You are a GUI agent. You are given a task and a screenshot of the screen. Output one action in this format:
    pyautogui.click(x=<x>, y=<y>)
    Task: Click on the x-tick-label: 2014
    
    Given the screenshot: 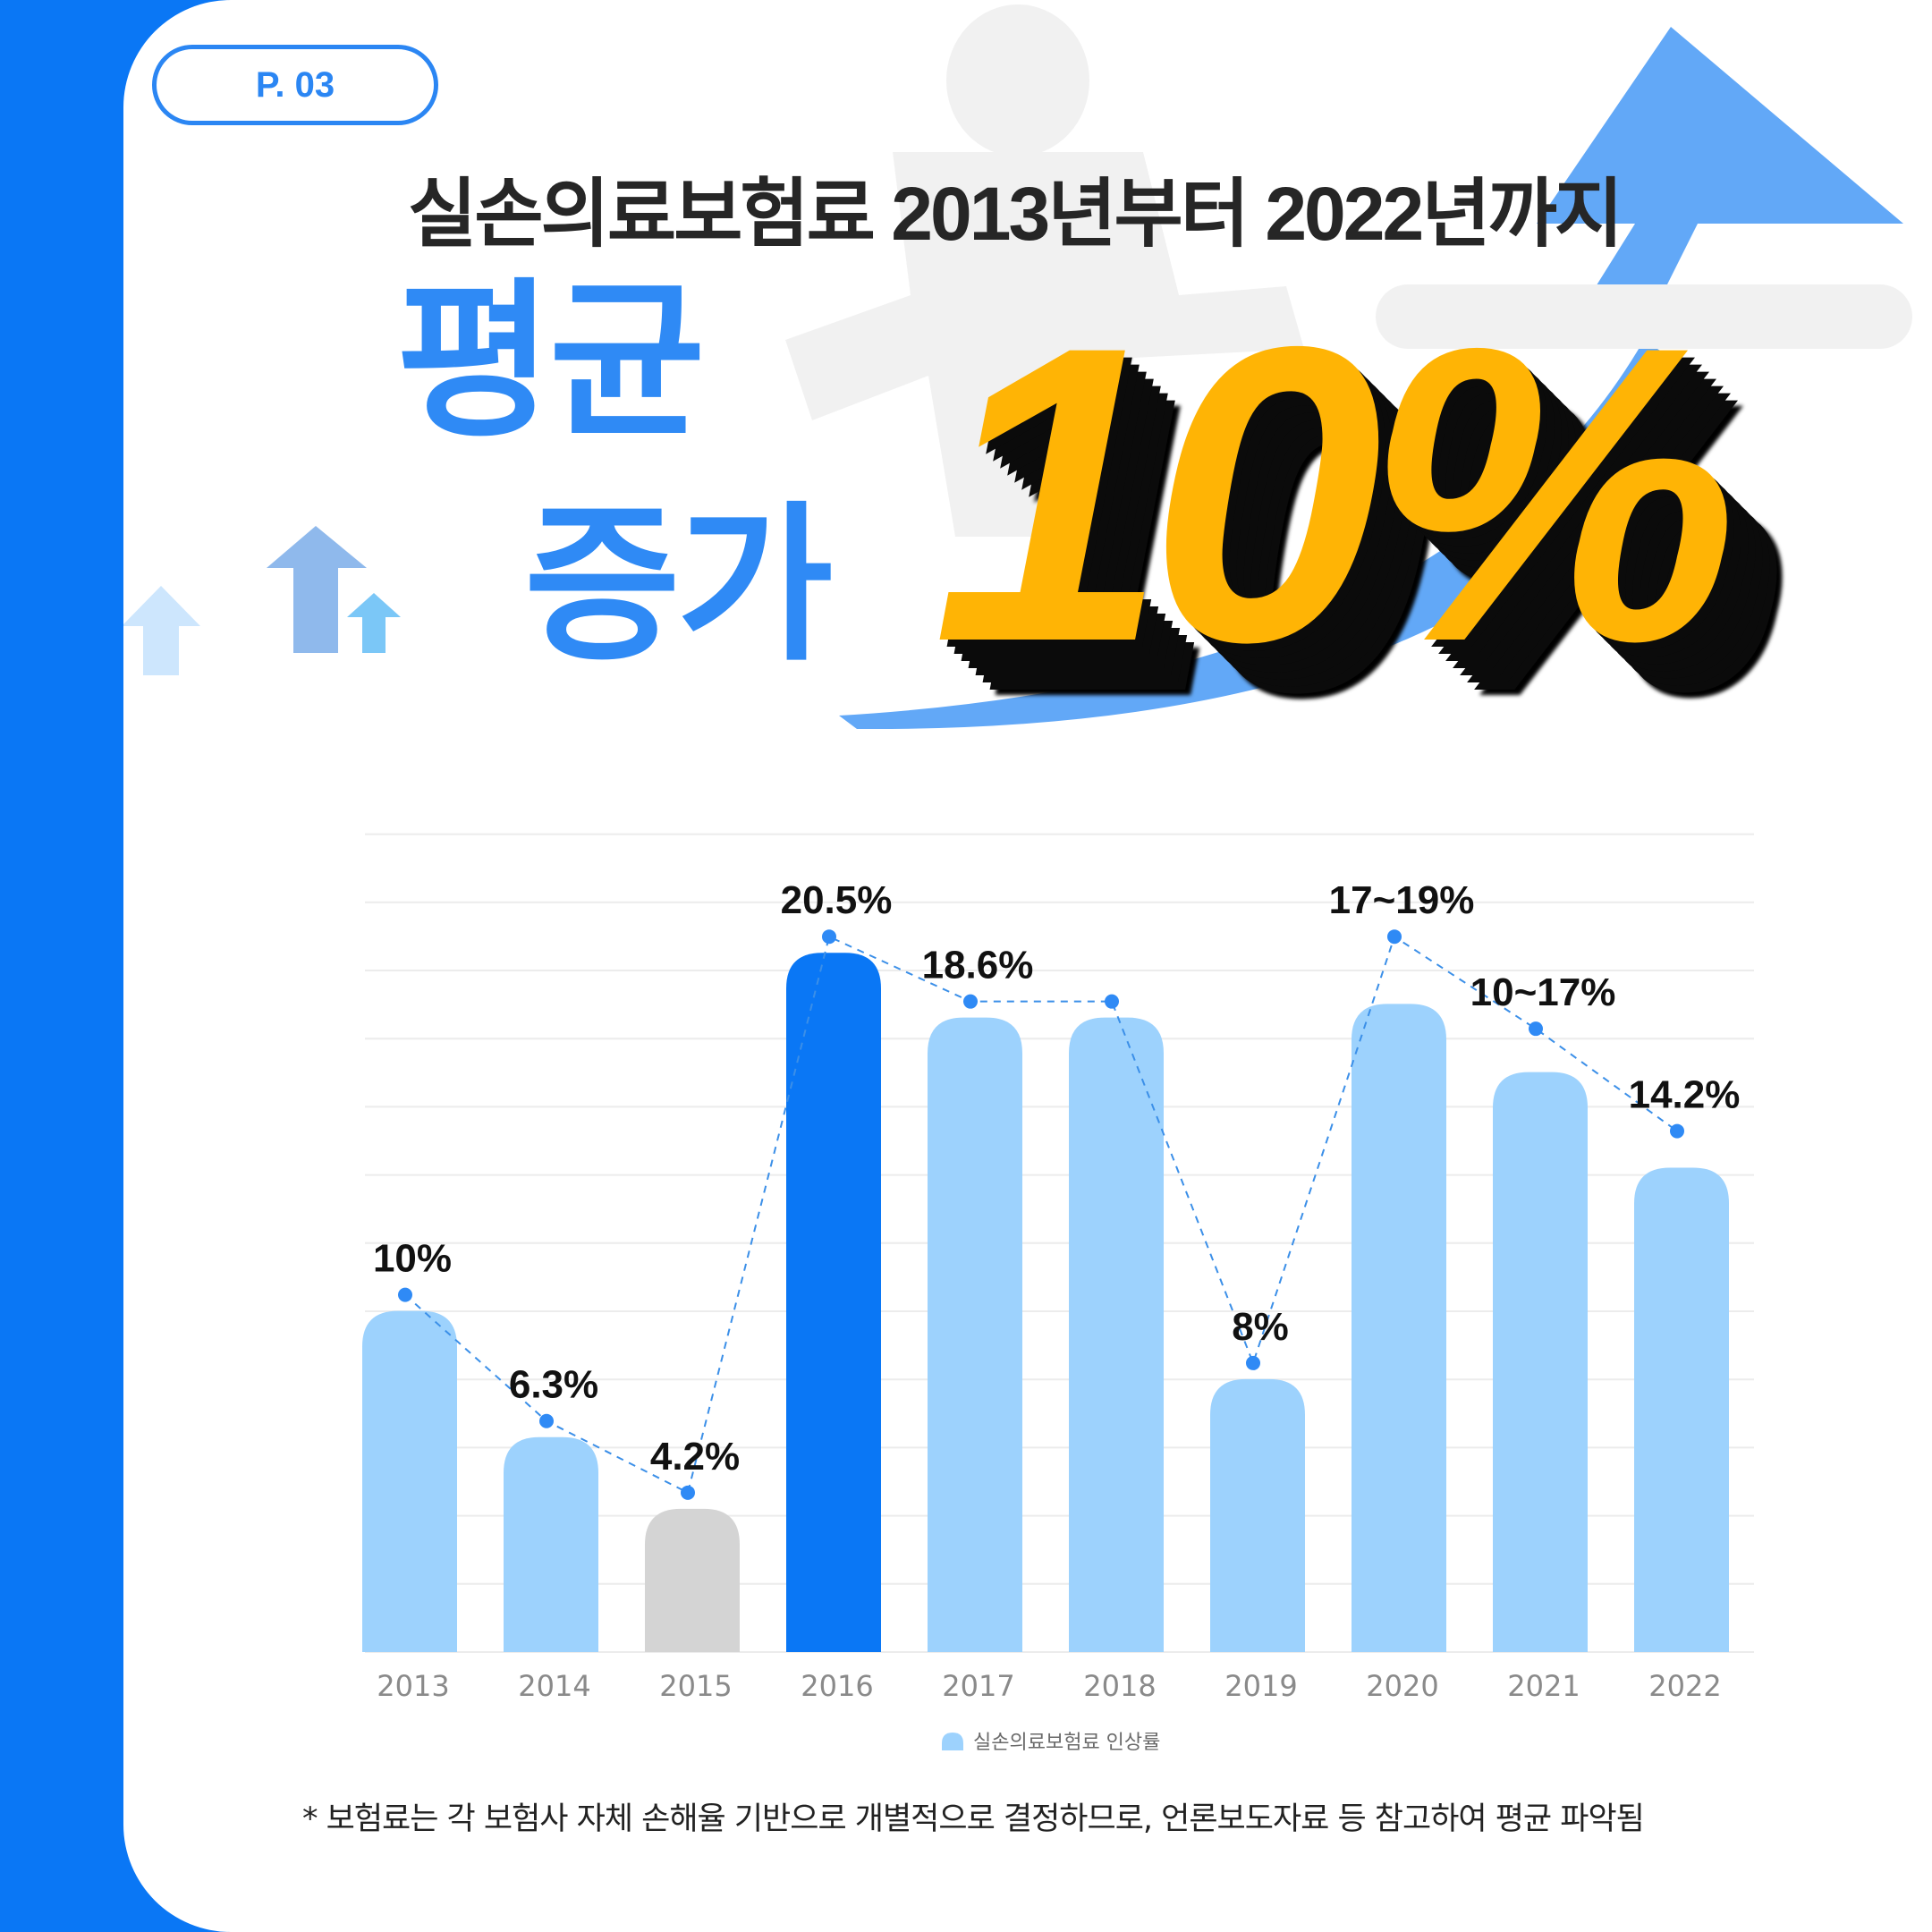 What is the action you would take?
    pyautogui.click(x=554, y=1686)
    